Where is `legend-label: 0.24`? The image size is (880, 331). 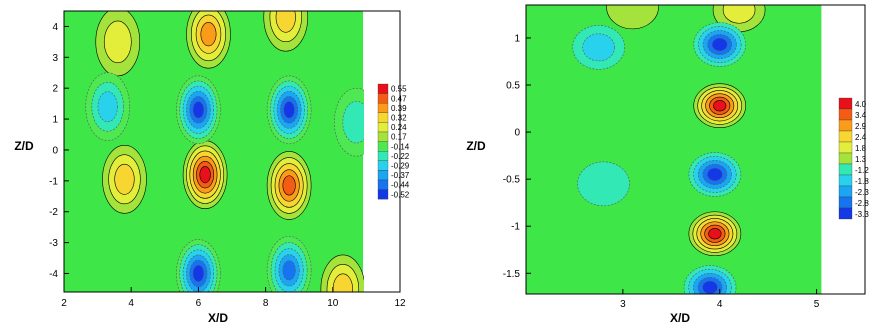 legend-label: 0.24 is located at coordinates (399, 127).